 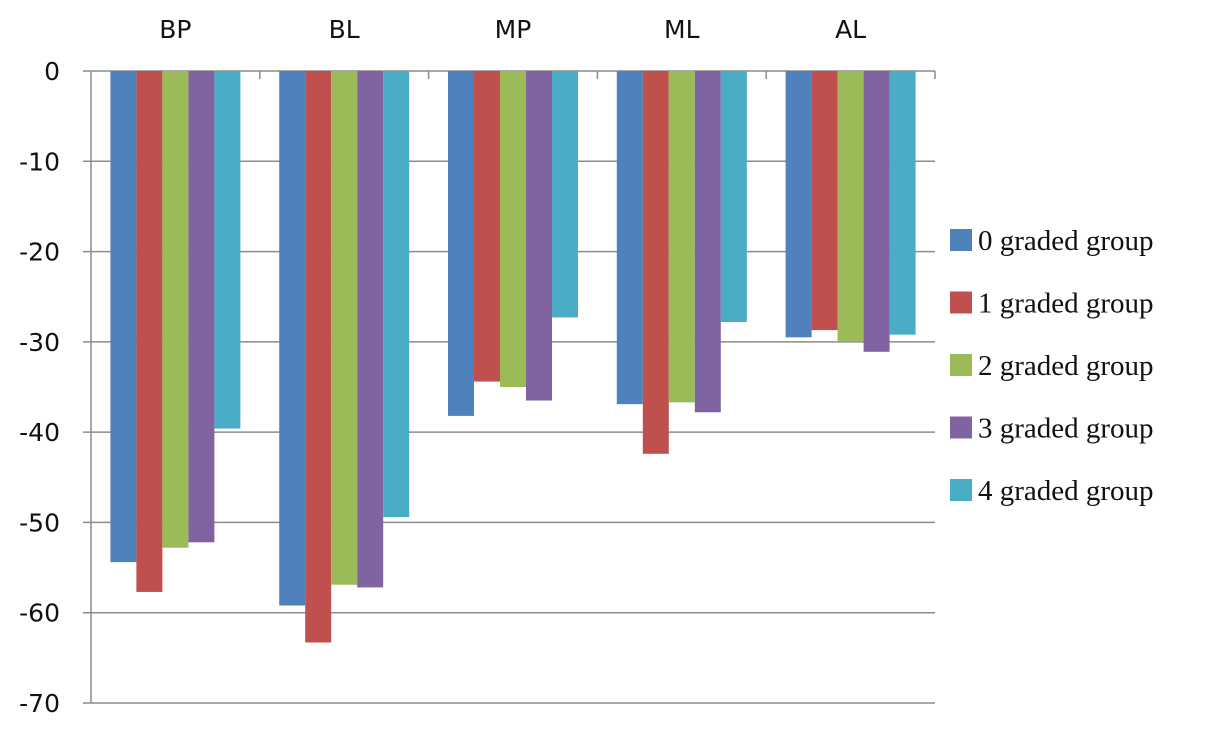 What do you see at coordinates (1066, 491) in the screenshot?
I see `legend-label: 4 graded group` at bounding box center [1066, 491].